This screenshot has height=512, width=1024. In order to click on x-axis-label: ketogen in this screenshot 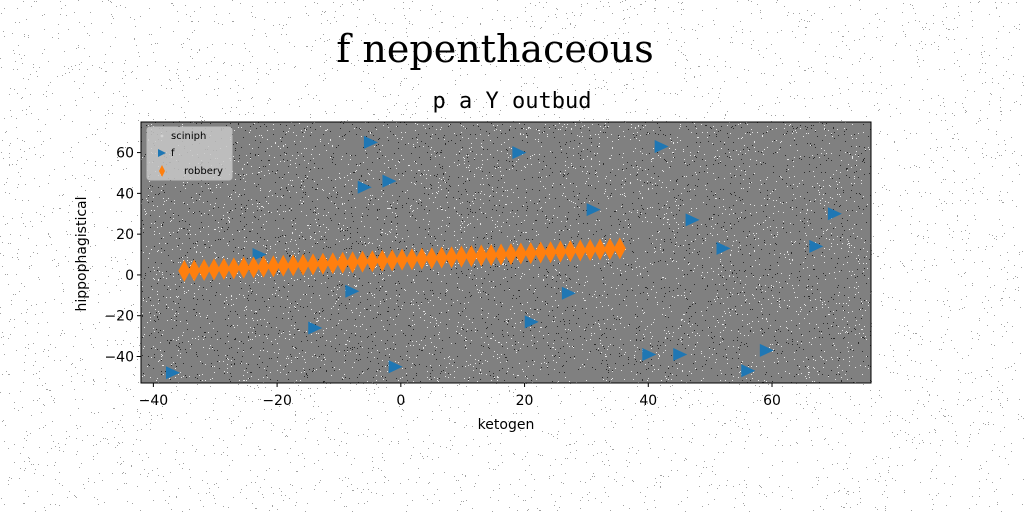, I will do `click(506, 425)`.